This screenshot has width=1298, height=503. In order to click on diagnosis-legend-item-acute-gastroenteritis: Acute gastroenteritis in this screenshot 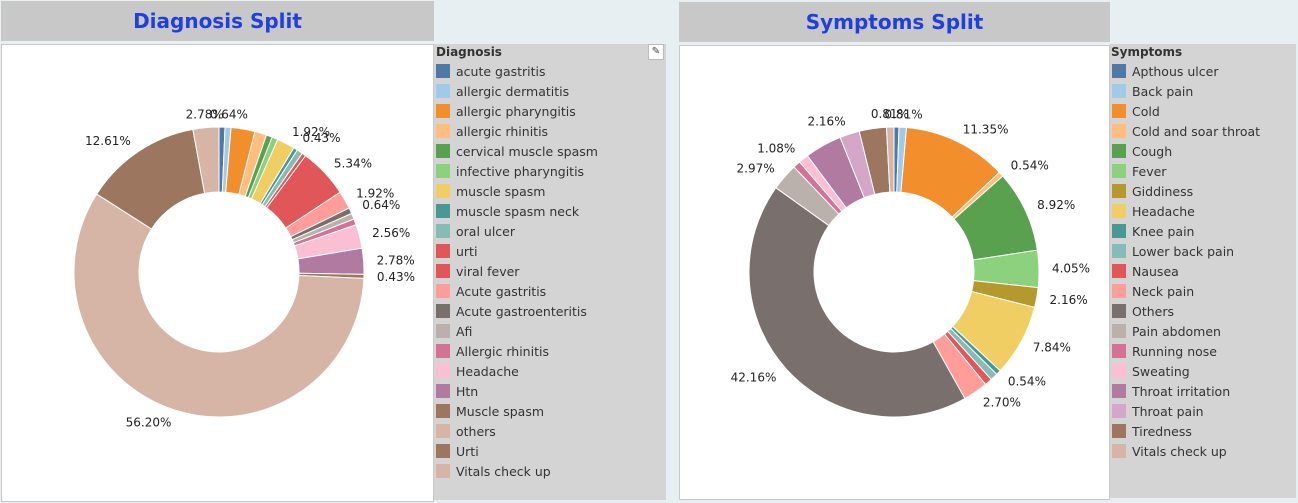, I will do `click(511, 311)`.